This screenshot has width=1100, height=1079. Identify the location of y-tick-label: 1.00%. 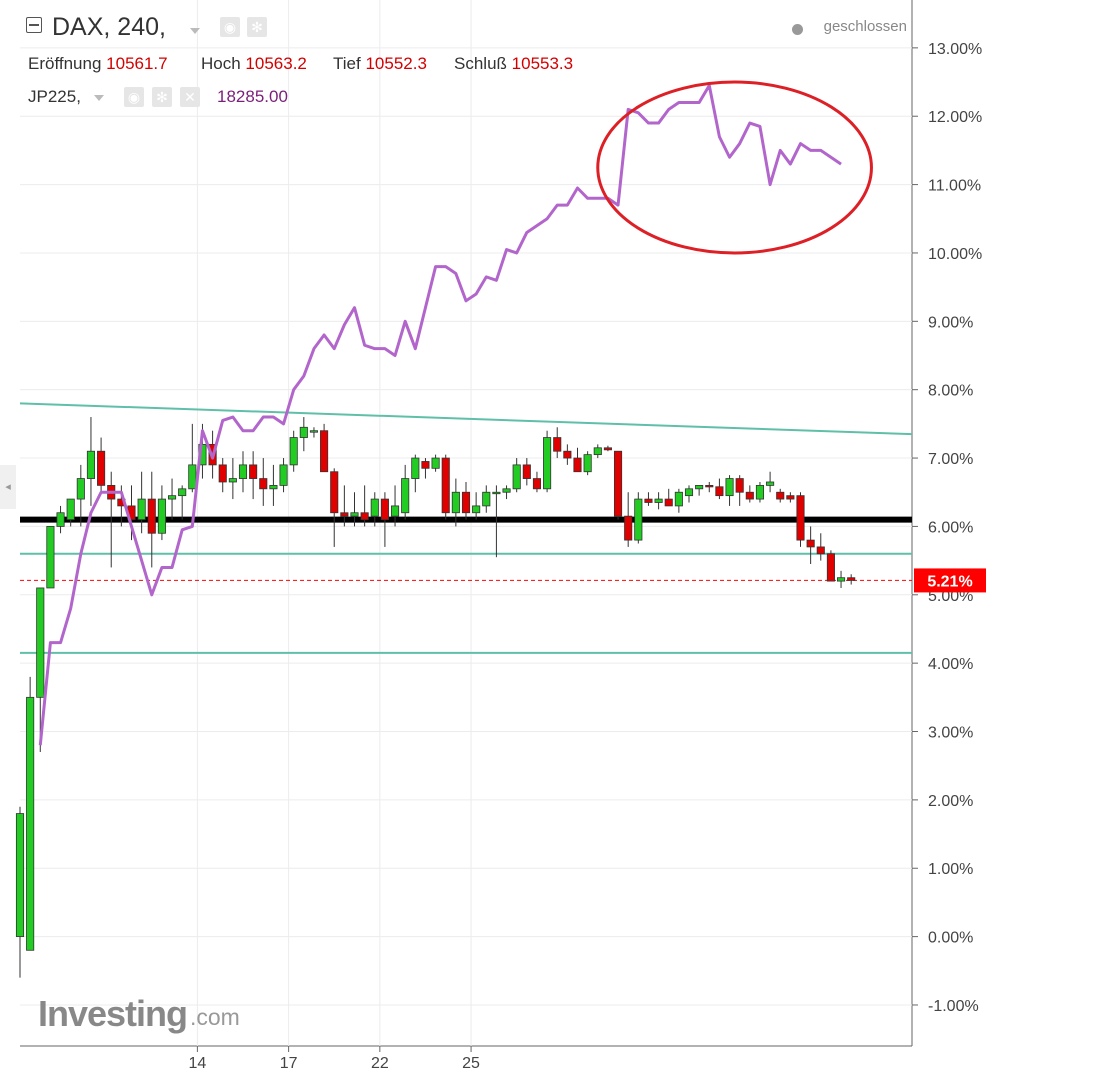
(950, 869).